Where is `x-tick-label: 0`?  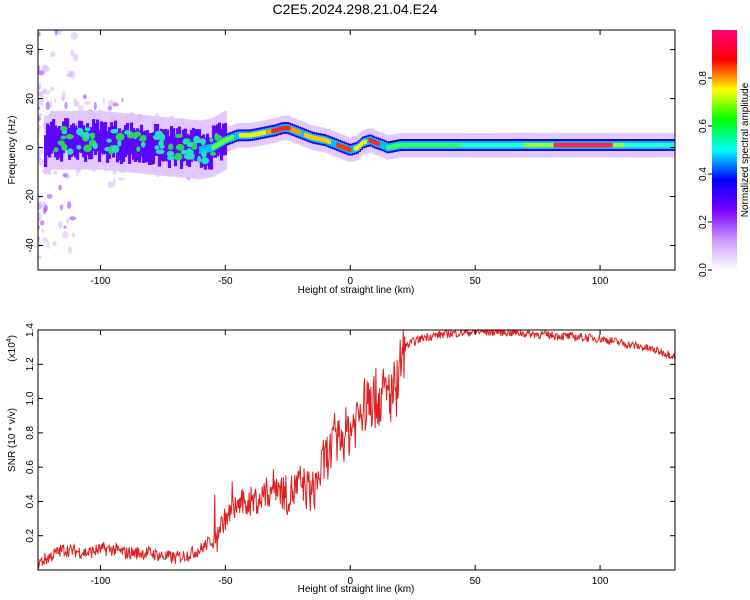
x-tick-label: 0 is located at coordinates (350, 281).